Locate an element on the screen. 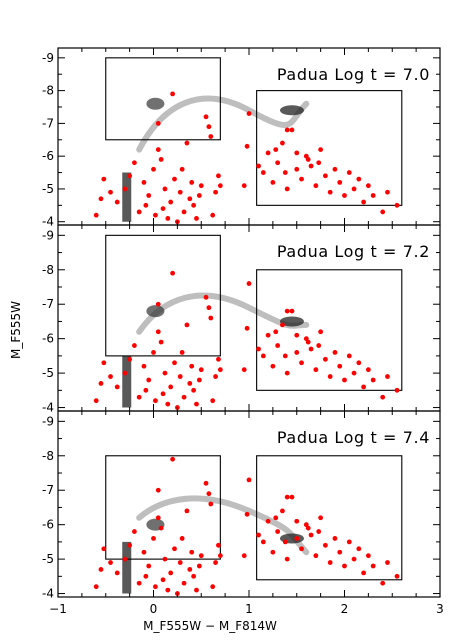  x-tick-label: 3 is located at coordinates (440, 609).